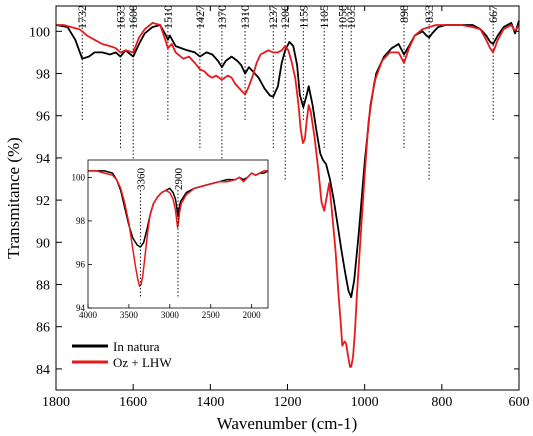  I want to click on inset-x-tick-label: 2500, so click(211, 315).